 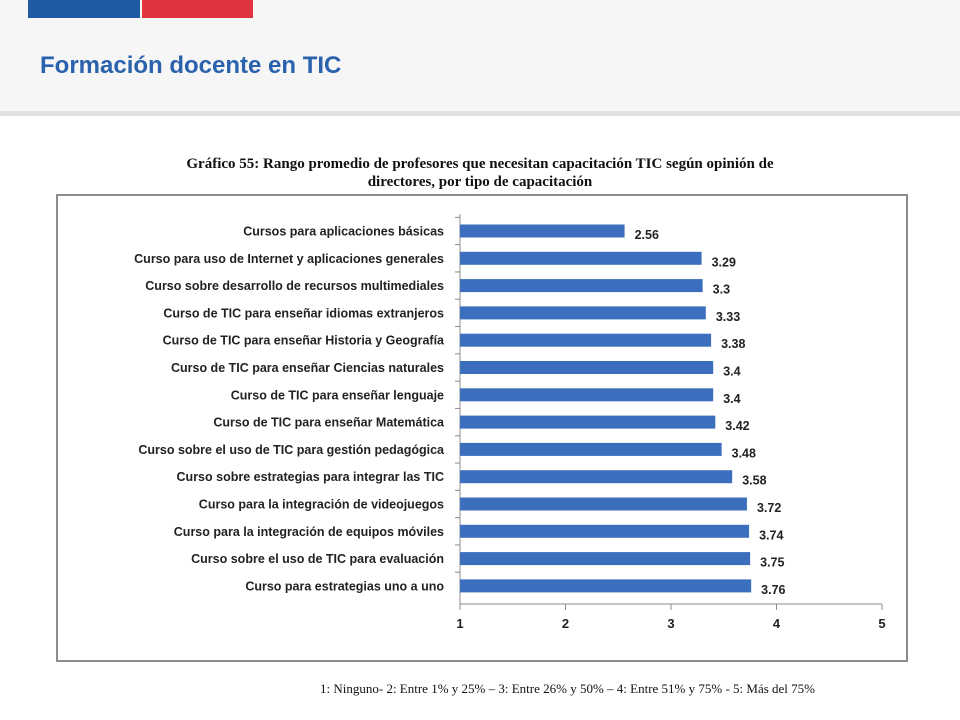 What do you see at coordinates (724, 262) in the screenshot?
I see `data-label: 3.29` at bounding box center [724, 262].